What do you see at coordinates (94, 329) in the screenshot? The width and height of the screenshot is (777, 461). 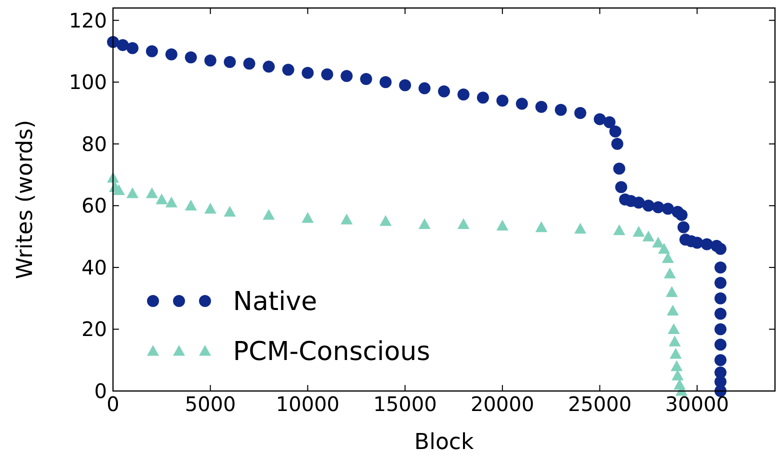 I see `y-tick-label: 20` at bounding box center [94, 329].